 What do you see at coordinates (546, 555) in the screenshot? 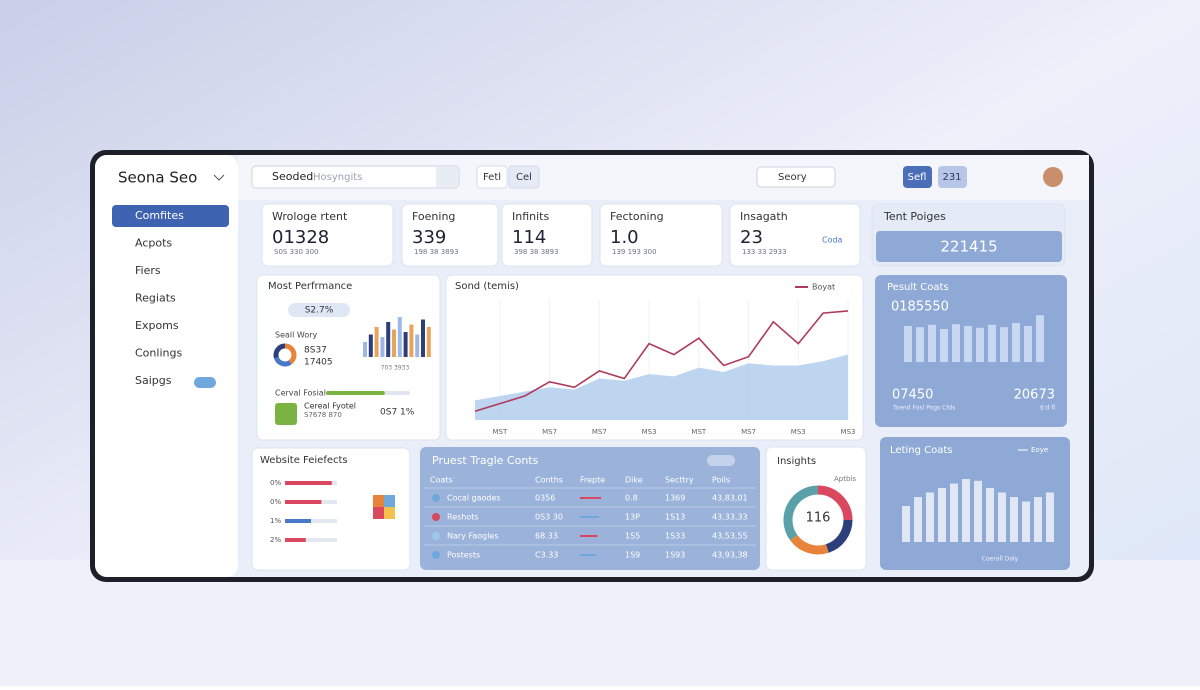
I see `cell: C3.33` at bounding box center [546, 555].